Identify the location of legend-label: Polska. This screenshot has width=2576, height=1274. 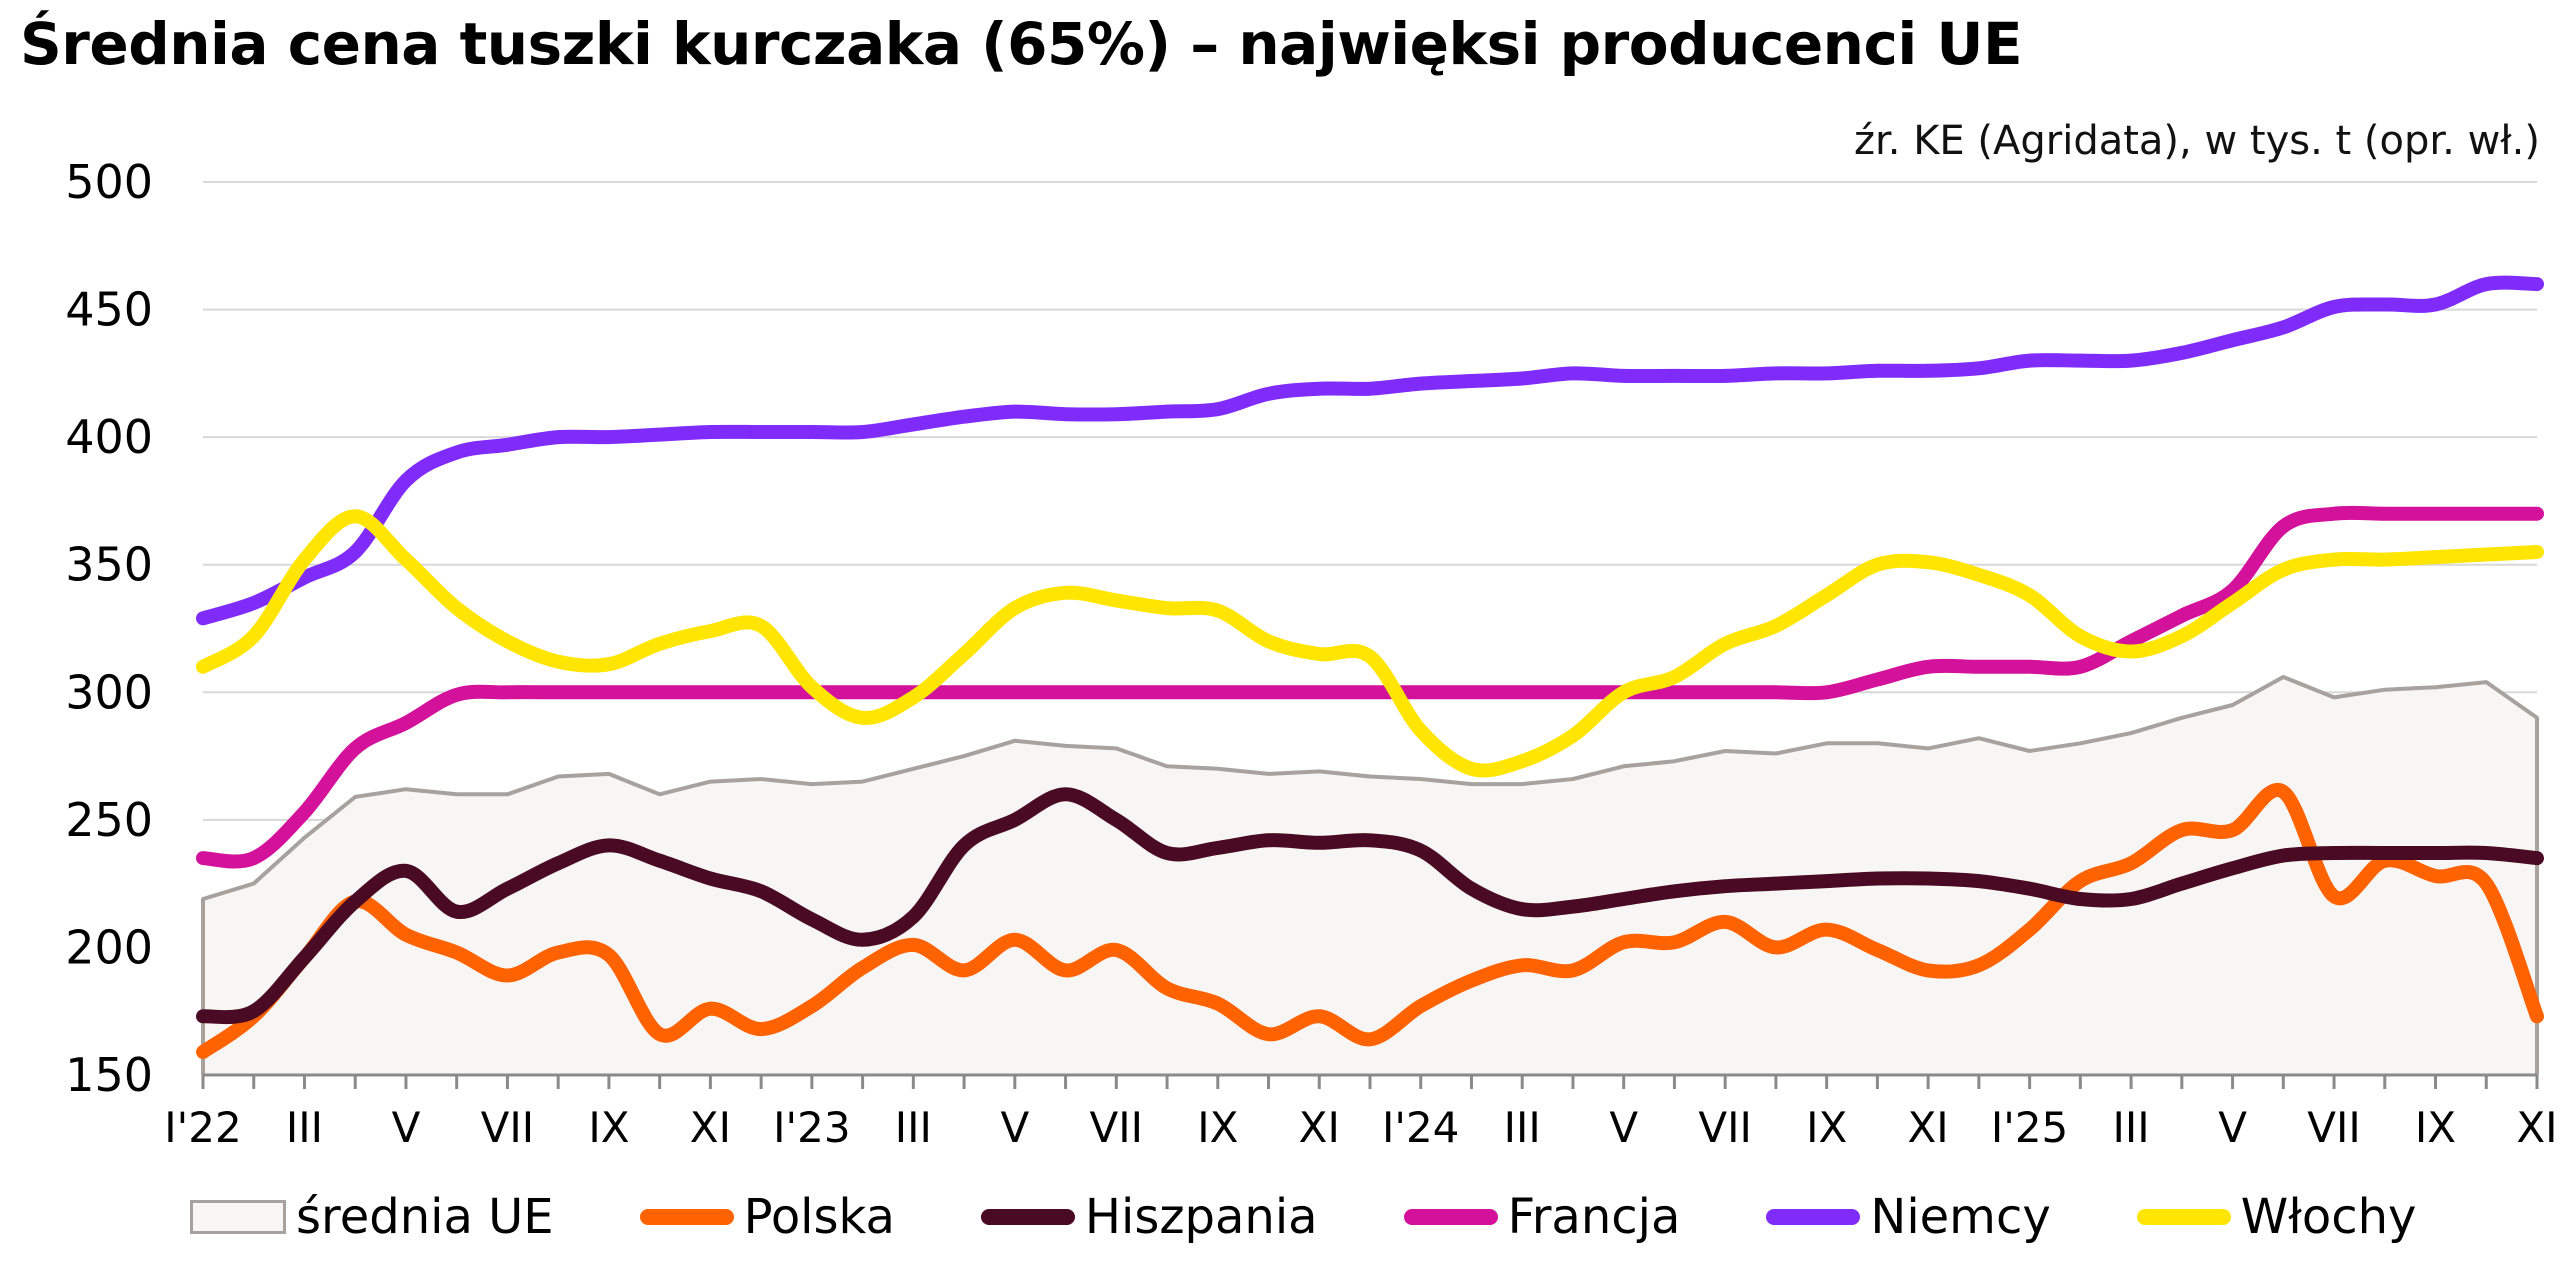
(819, 1217).